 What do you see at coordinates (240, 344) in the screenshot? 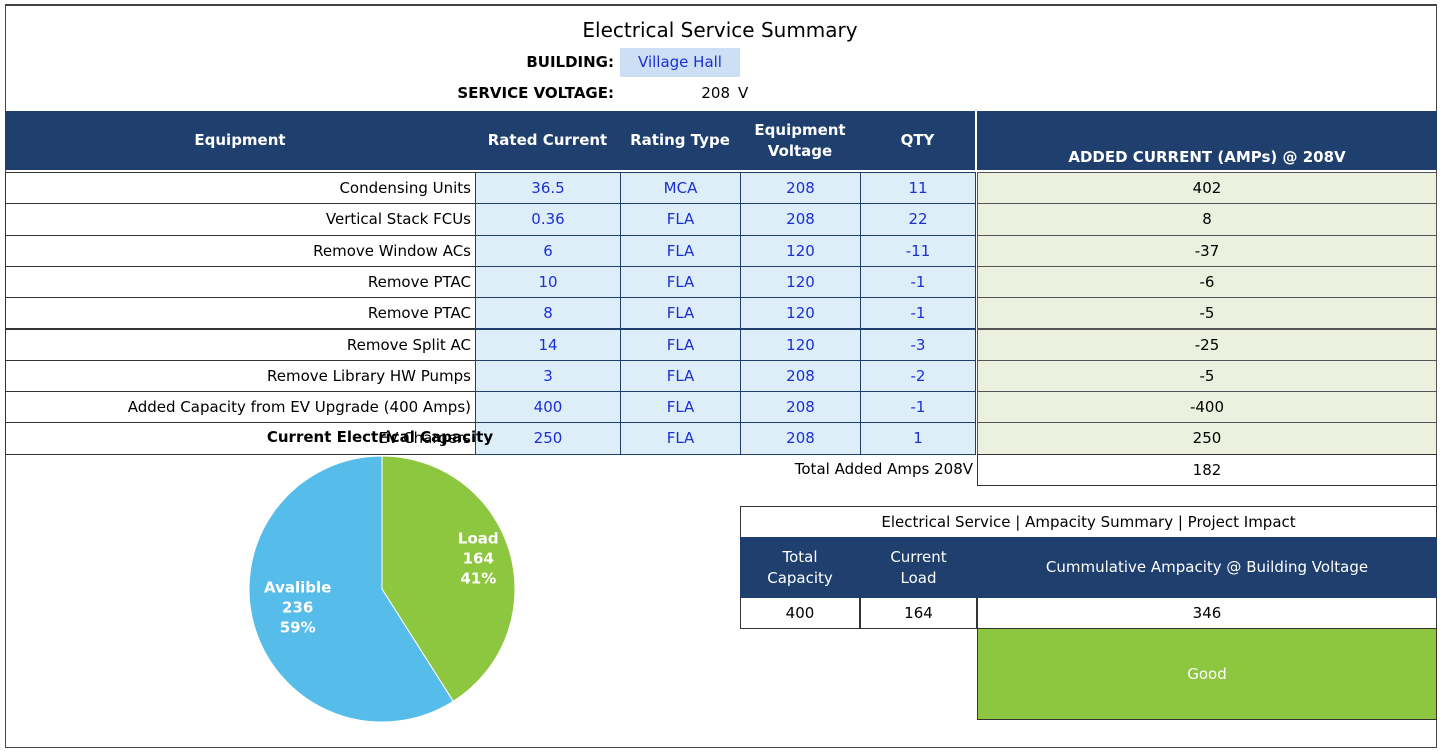
I see `equipment-name: Remove Split AC` at bounding box center [240, 344].